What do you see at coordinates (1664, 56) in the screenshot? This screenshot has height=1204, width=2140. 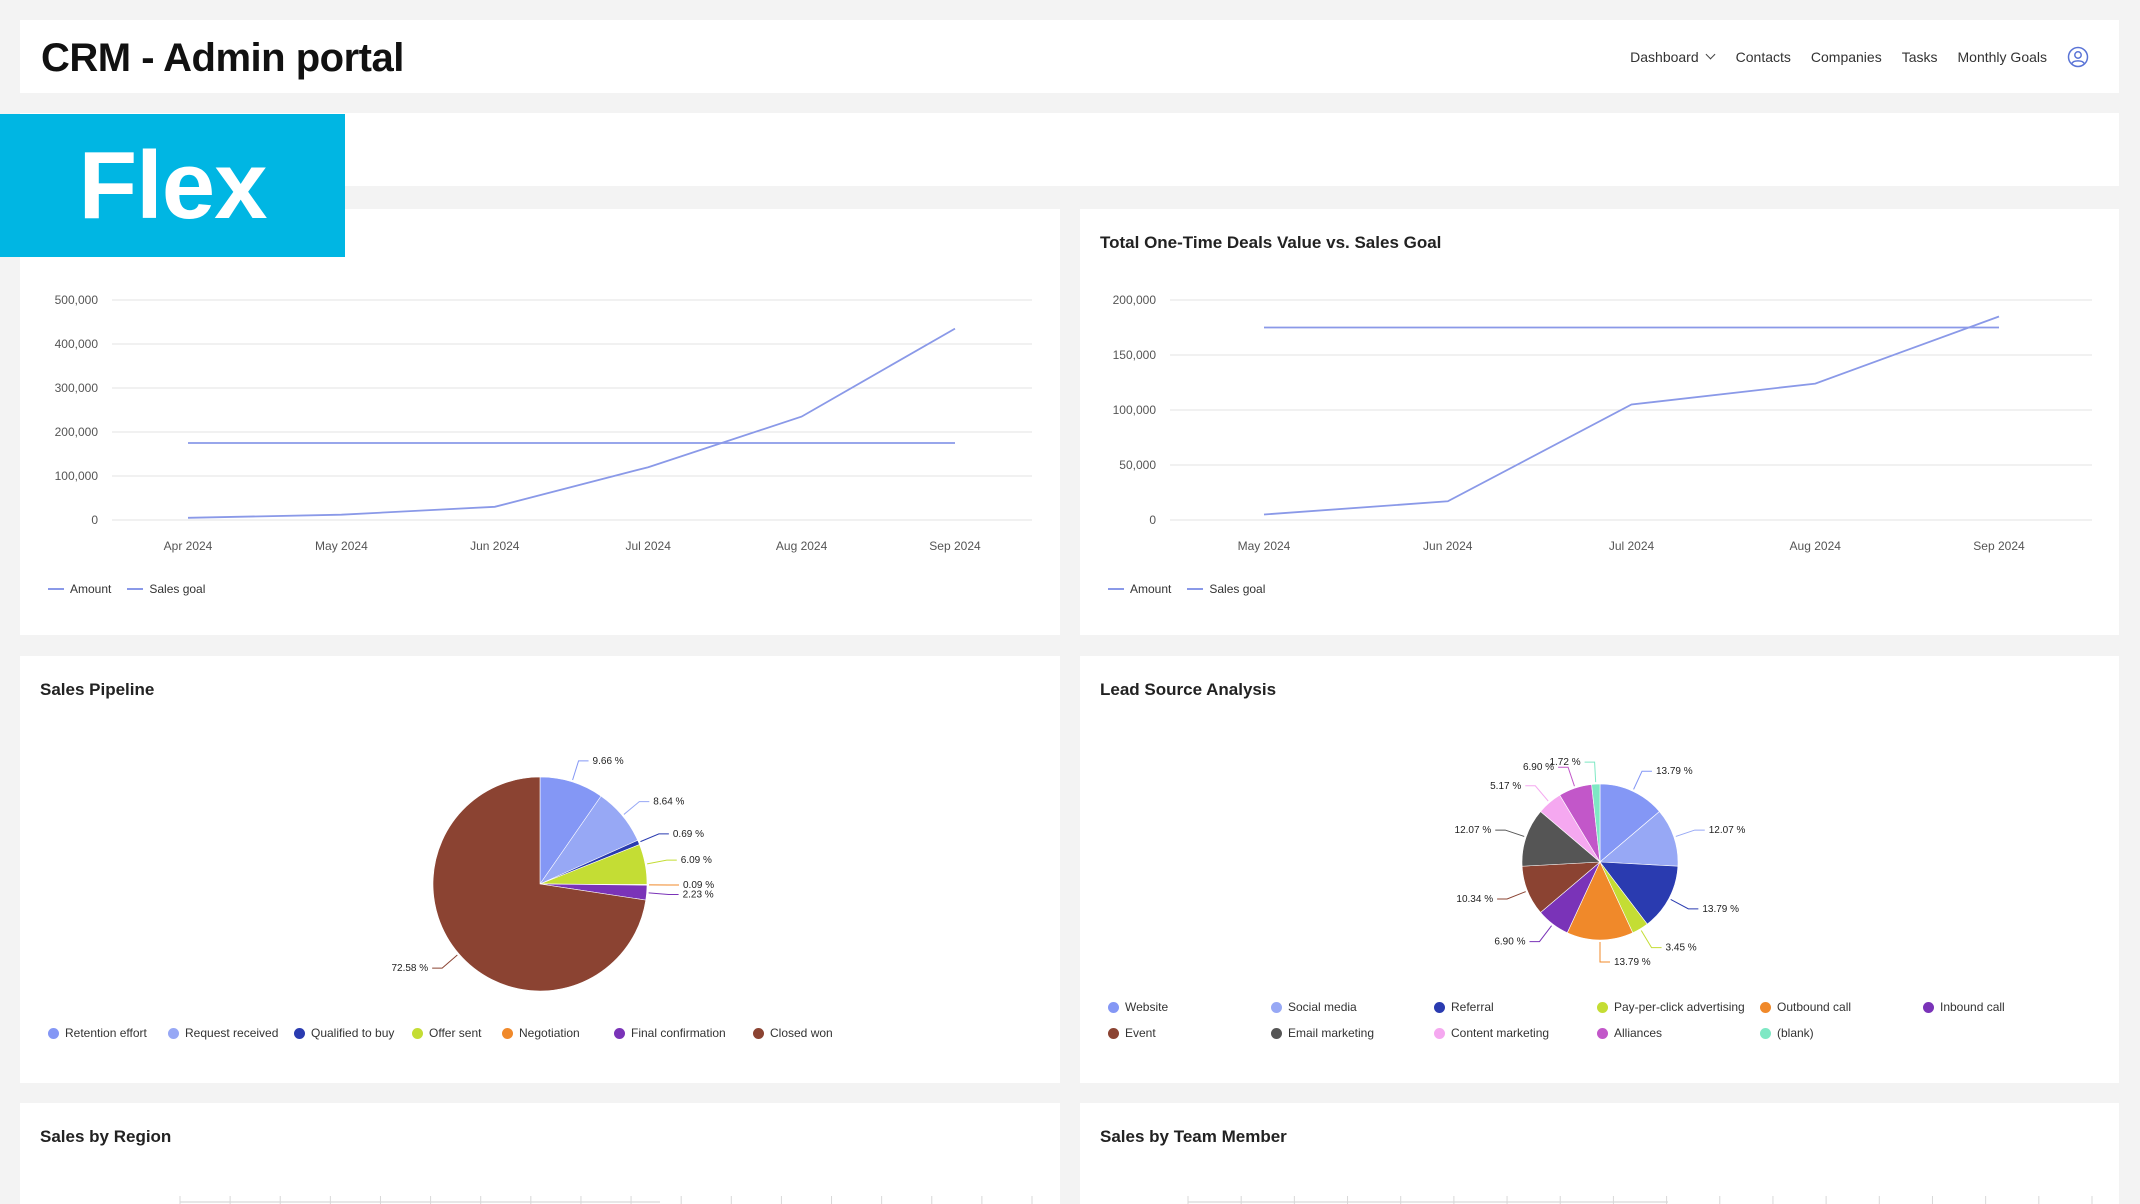 I see `nav-dashboard-label: Dashboard` at bounding box center [1664, 56].